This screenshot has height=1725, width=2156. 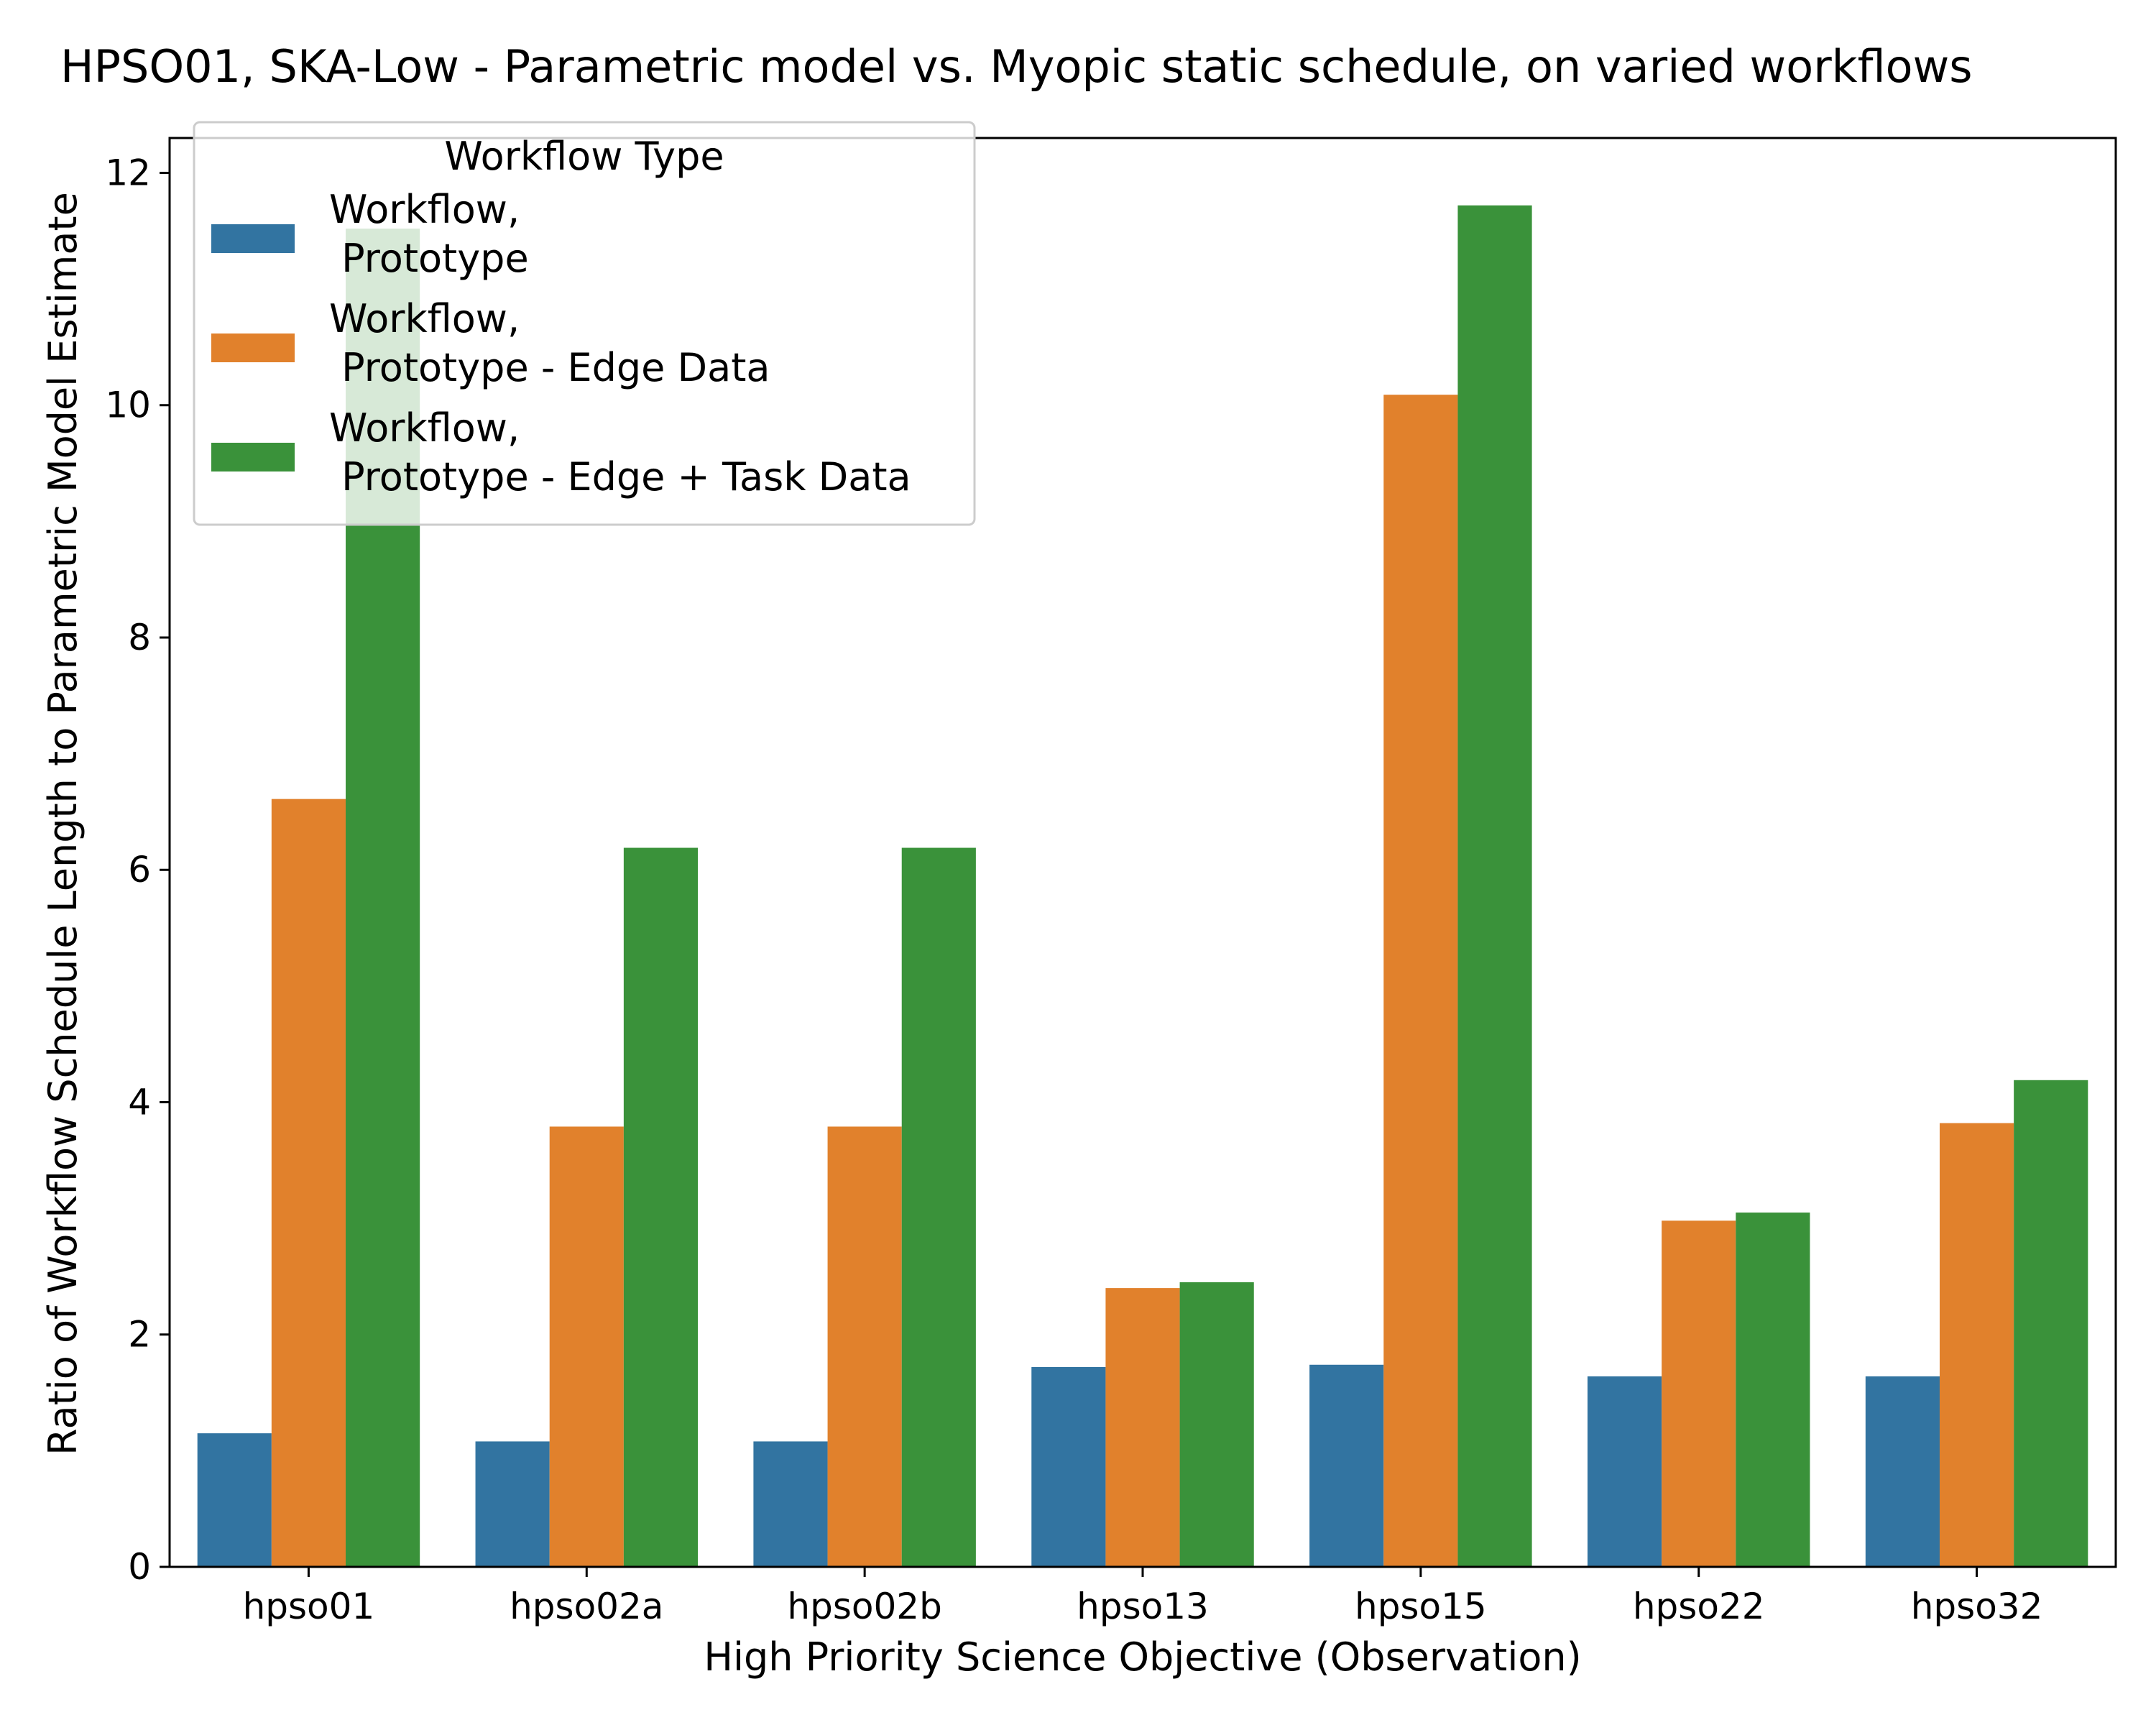 I want to click on x-tick-label: hpso32, so click(x=1977, y=1606).